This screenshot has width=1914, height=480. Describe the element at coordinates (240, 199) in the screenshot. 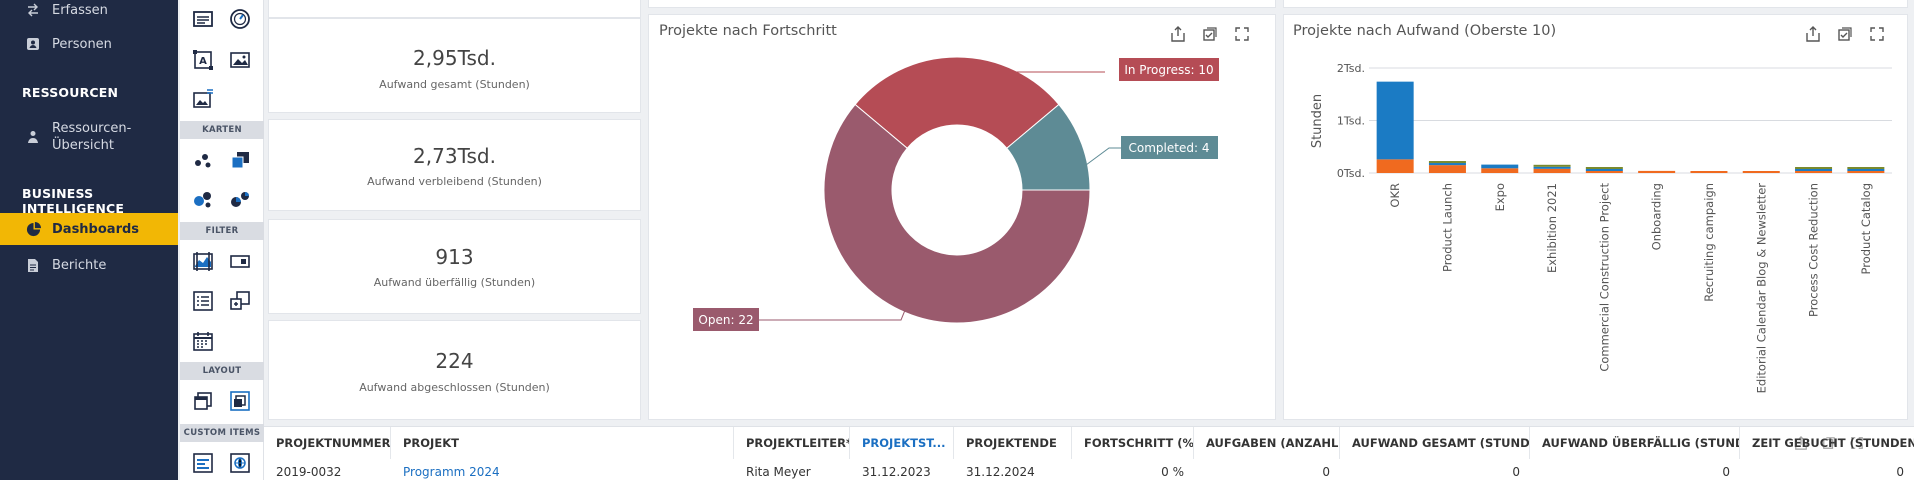

I see `pie-map-widget-icon` at that location.